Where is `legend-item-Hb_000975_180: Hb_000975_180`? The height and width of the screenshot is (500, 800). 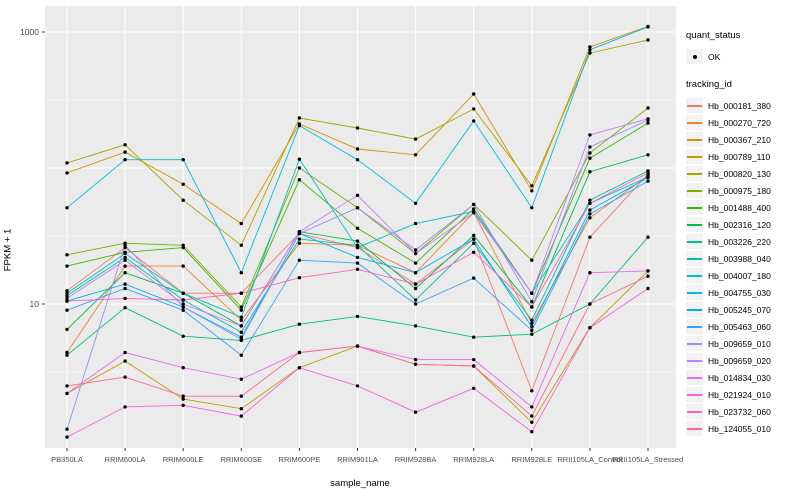
legend-item-Hb_000975_180: Hb_000975_180 is located at coordinates (742, 190).